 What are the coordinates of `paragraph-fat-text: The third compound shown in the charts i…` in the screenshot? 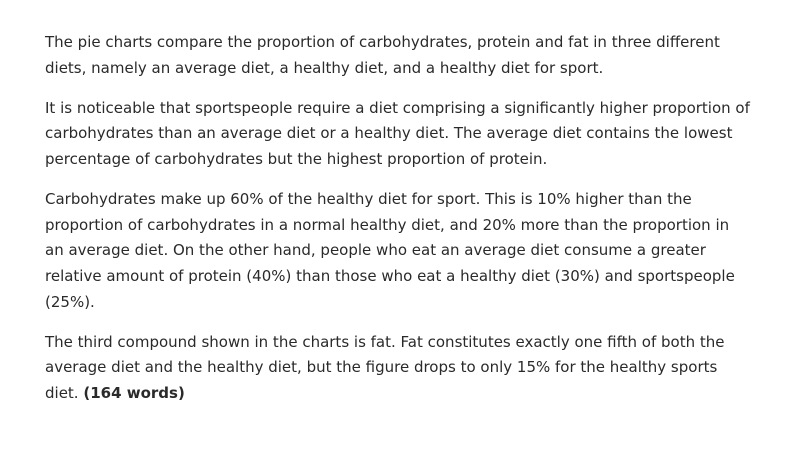 It's located at (385, 367).